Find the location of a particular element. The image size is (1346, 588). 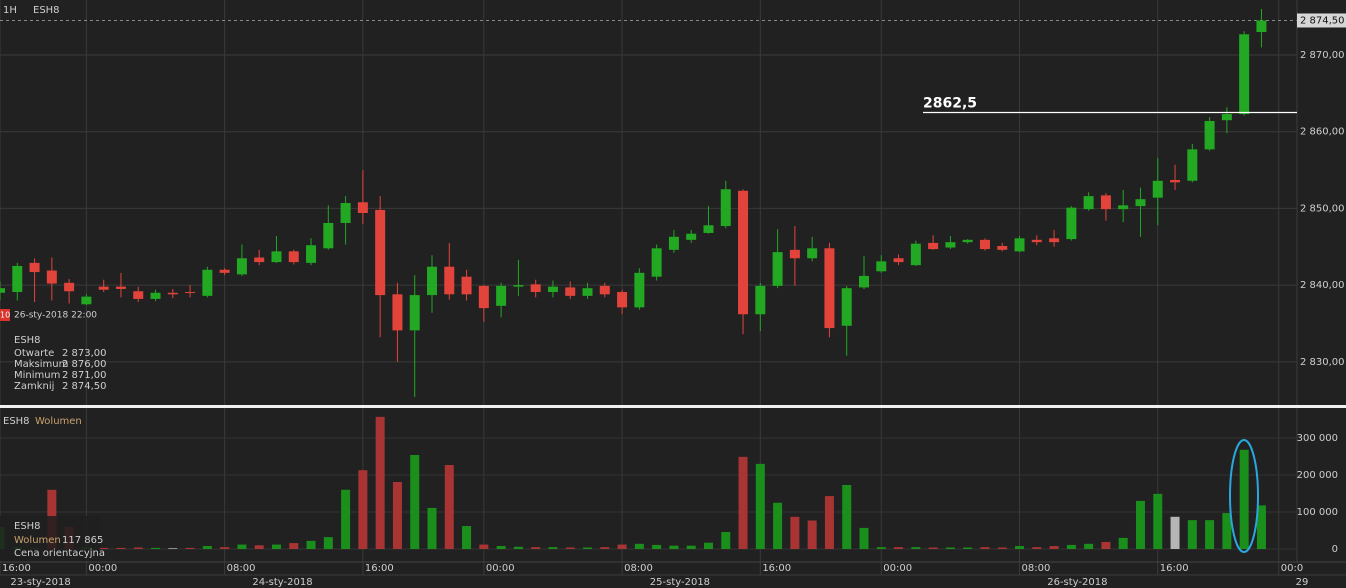

crosshair-date: 26-sty-2018 22:00 is located at coordinates (55, 316).